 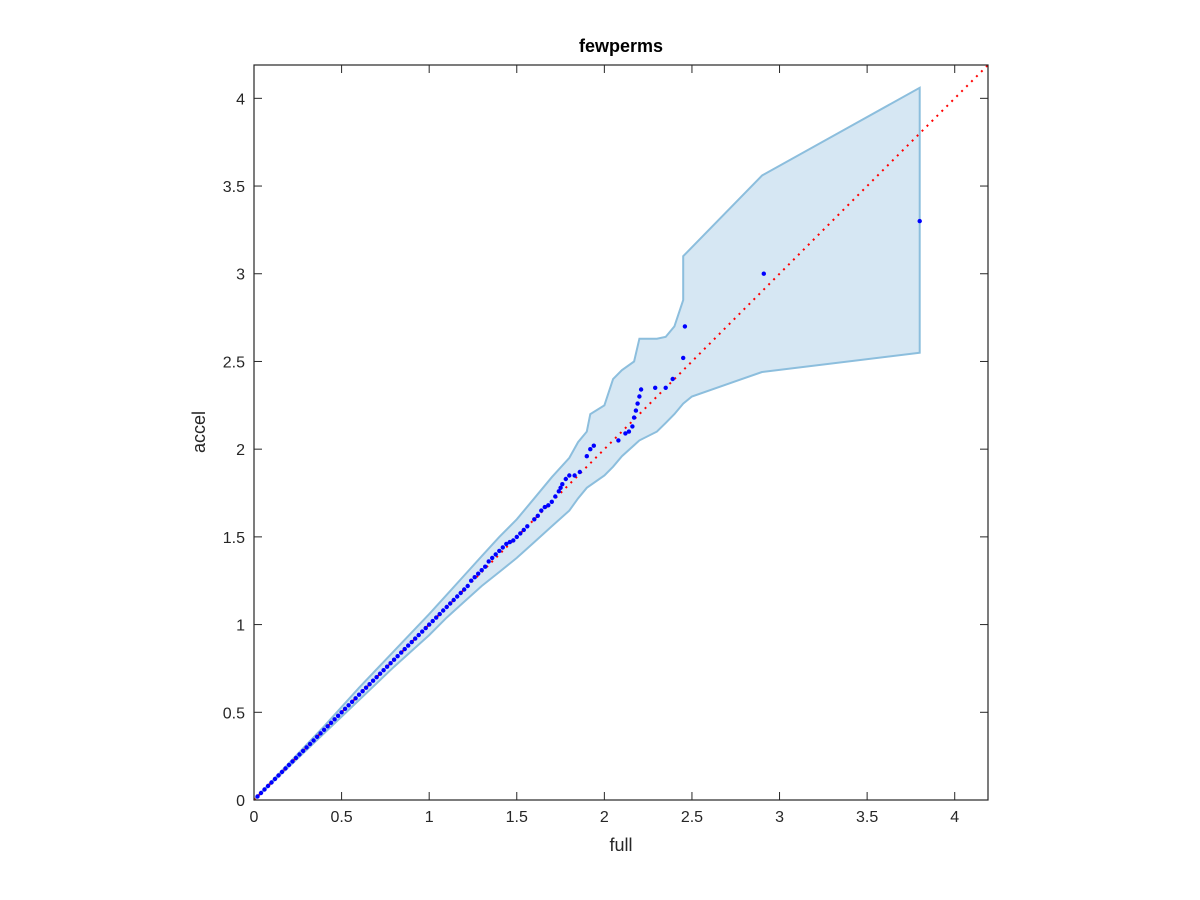 I want to click on x-tick-label: 3, so click(x=779, y=817).